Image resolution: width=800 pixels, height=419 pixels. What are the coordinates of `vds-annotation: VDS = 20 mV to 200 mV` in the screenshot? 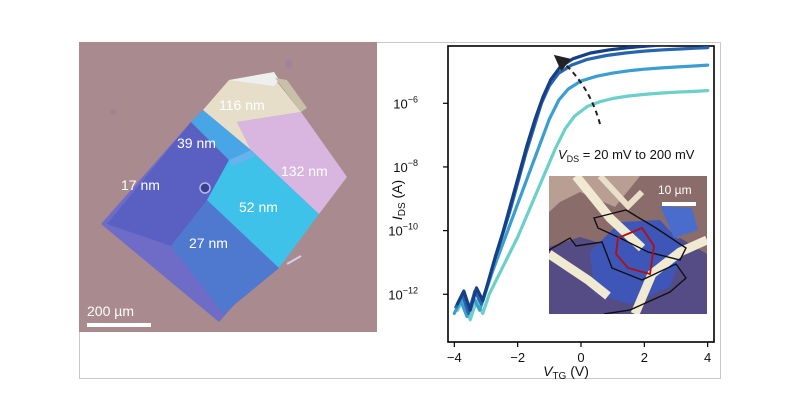 It's located at (626, 155).